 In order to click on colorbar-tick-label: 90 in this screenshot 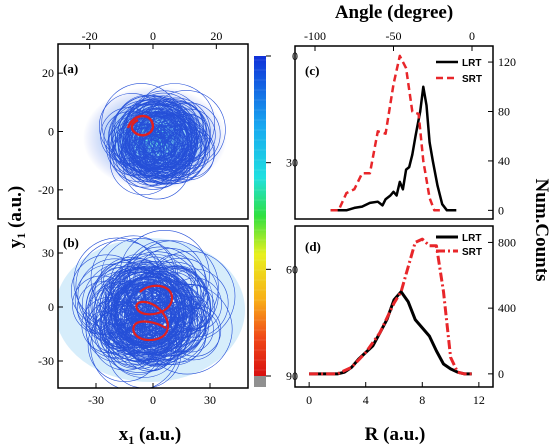, I will do `click(292, 376)`.